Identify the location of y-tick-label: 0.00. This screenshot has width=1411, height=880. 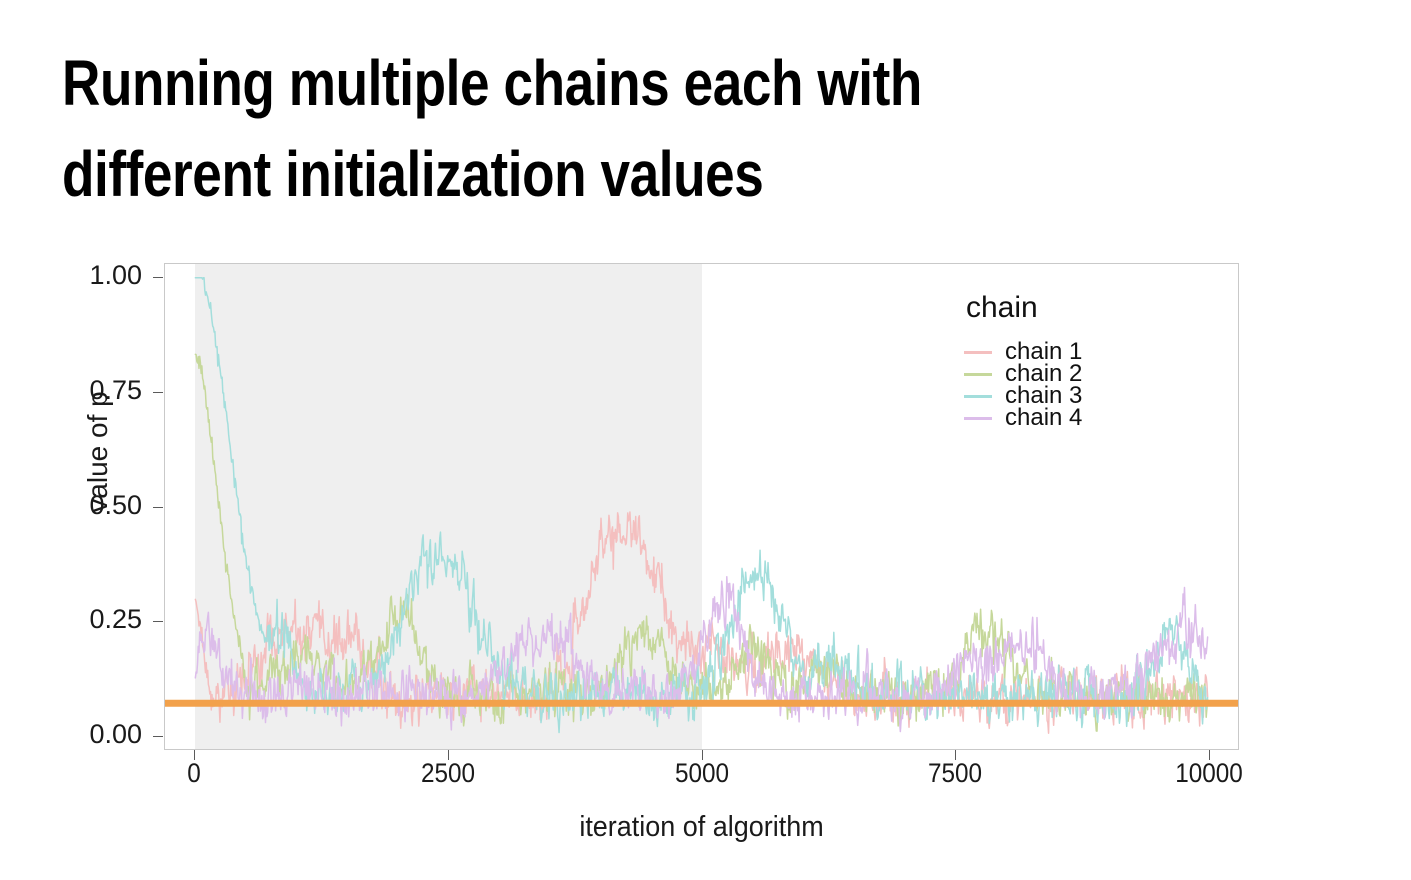
(115, 734).